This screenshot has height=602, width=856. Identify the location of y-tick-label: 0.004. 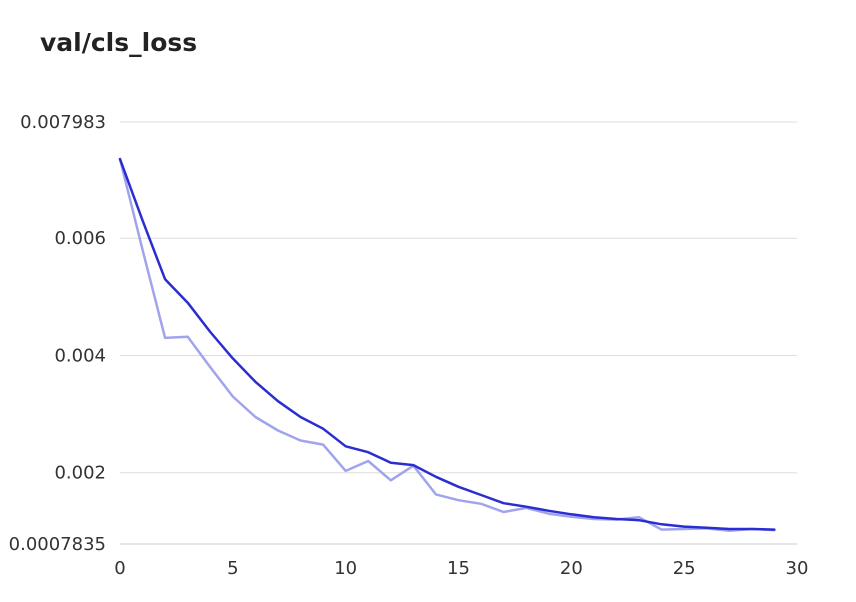
(80, 355).